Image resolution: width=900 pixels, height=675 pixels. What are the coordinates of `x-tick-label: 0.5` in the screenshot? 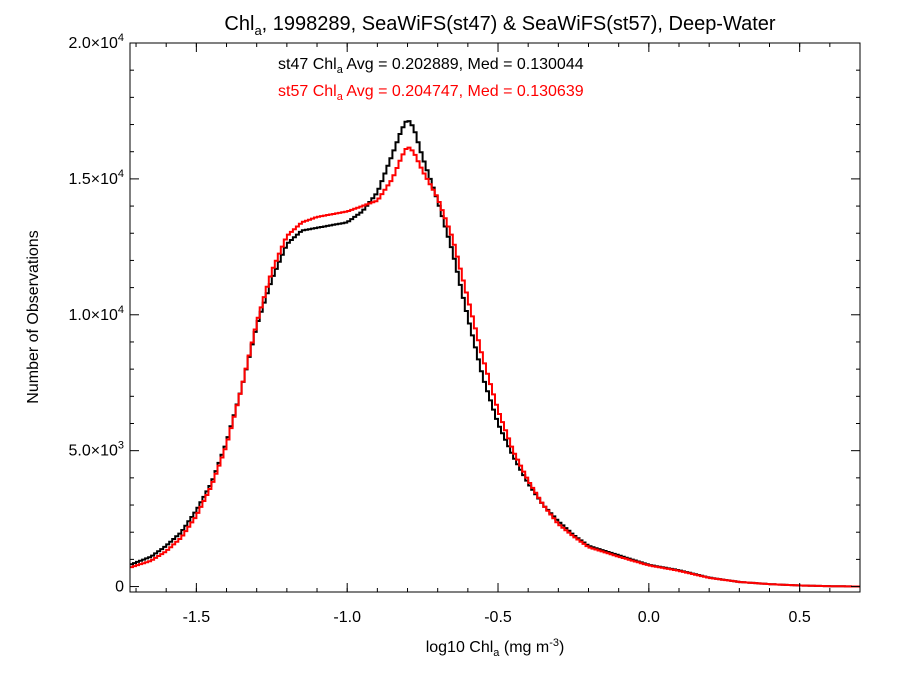 It's located at (800, 617).